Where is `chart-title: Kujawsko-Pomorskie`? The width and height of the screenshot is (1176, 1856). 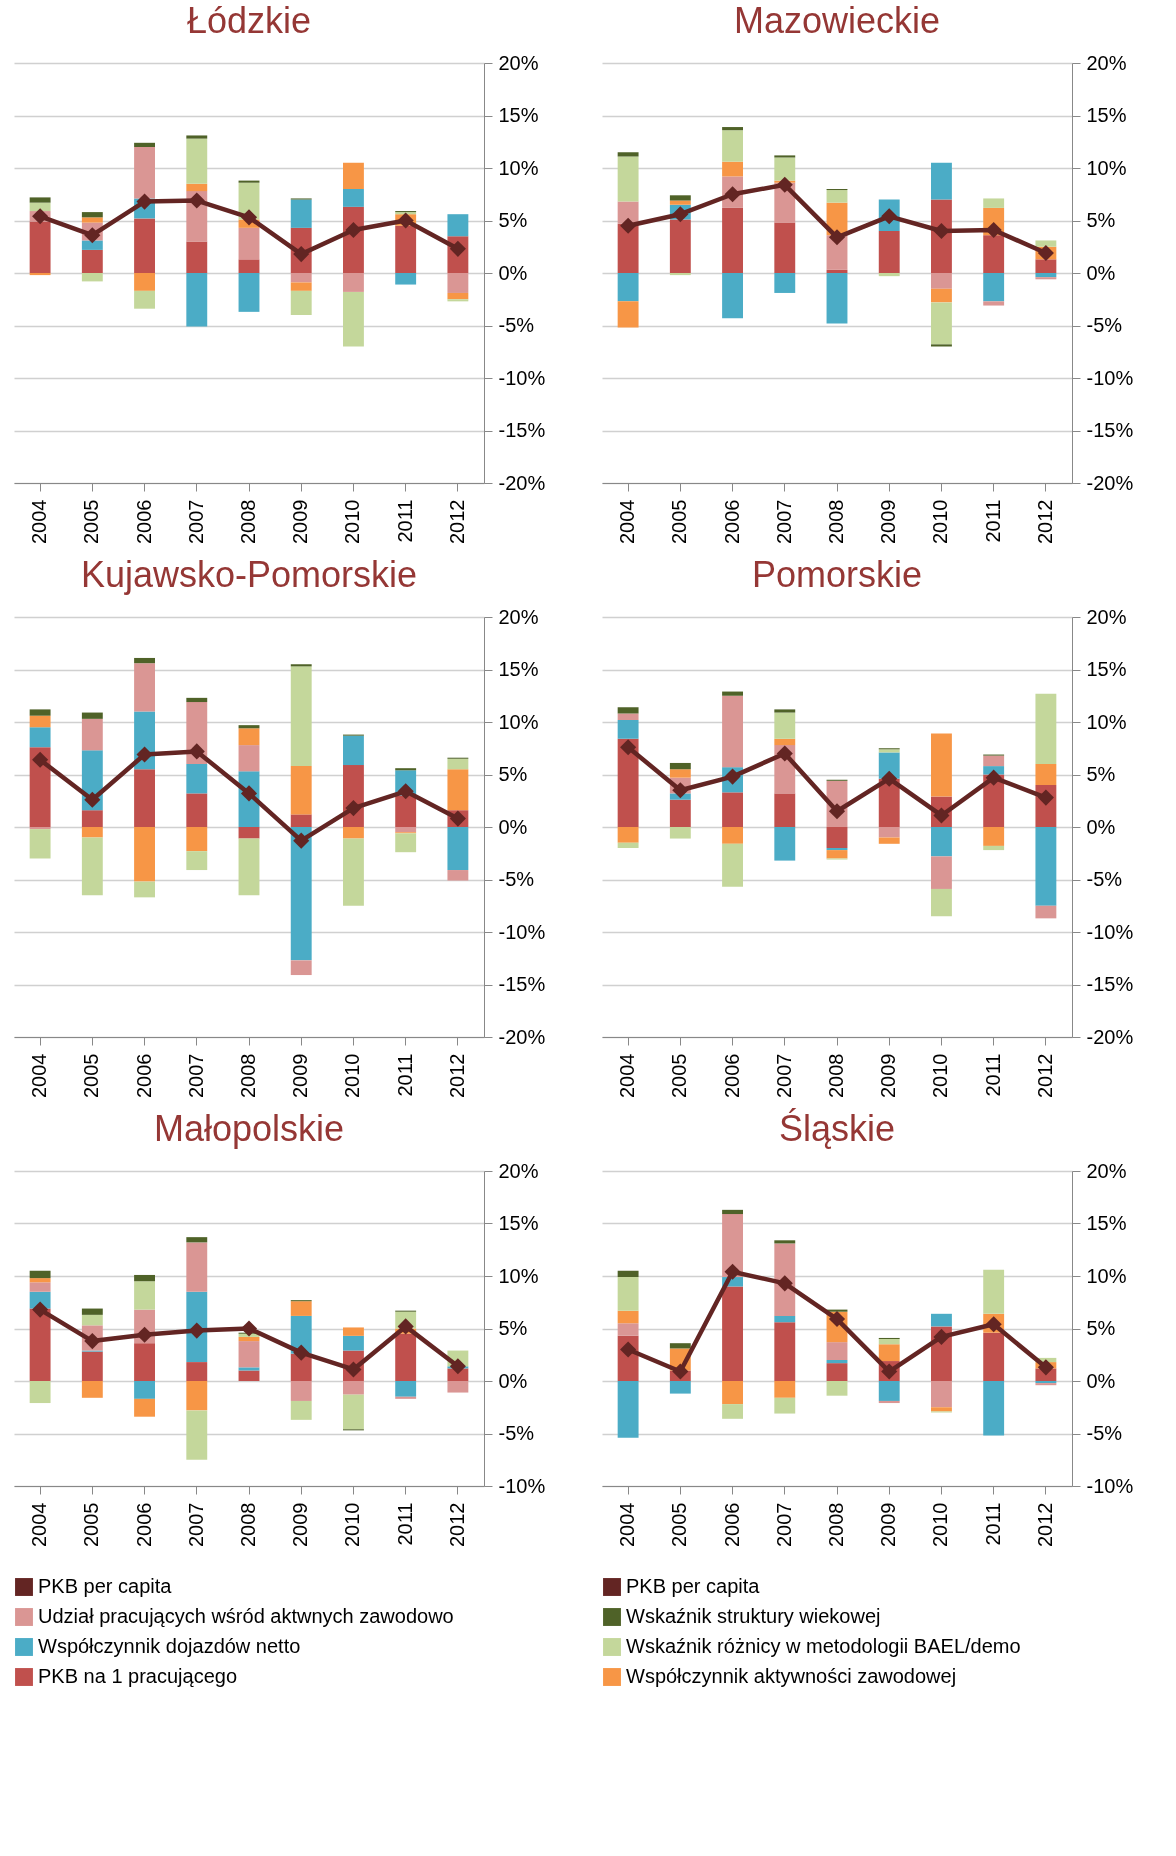 chart-title: Kujawsko-Pomorskie is located at coordinates (249, 574).